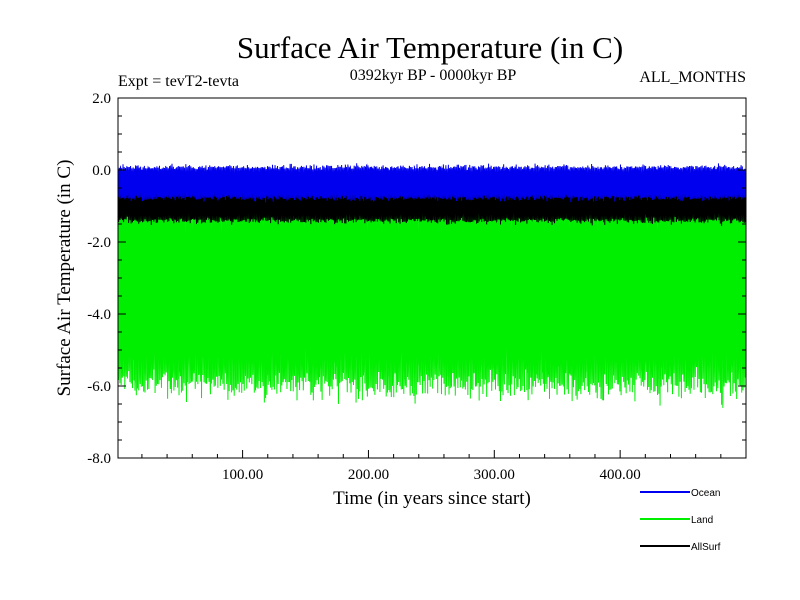  Describe the element at coordinates (101, 171) in the screenshot. I see `y-tick-label: 0.0` at that location.